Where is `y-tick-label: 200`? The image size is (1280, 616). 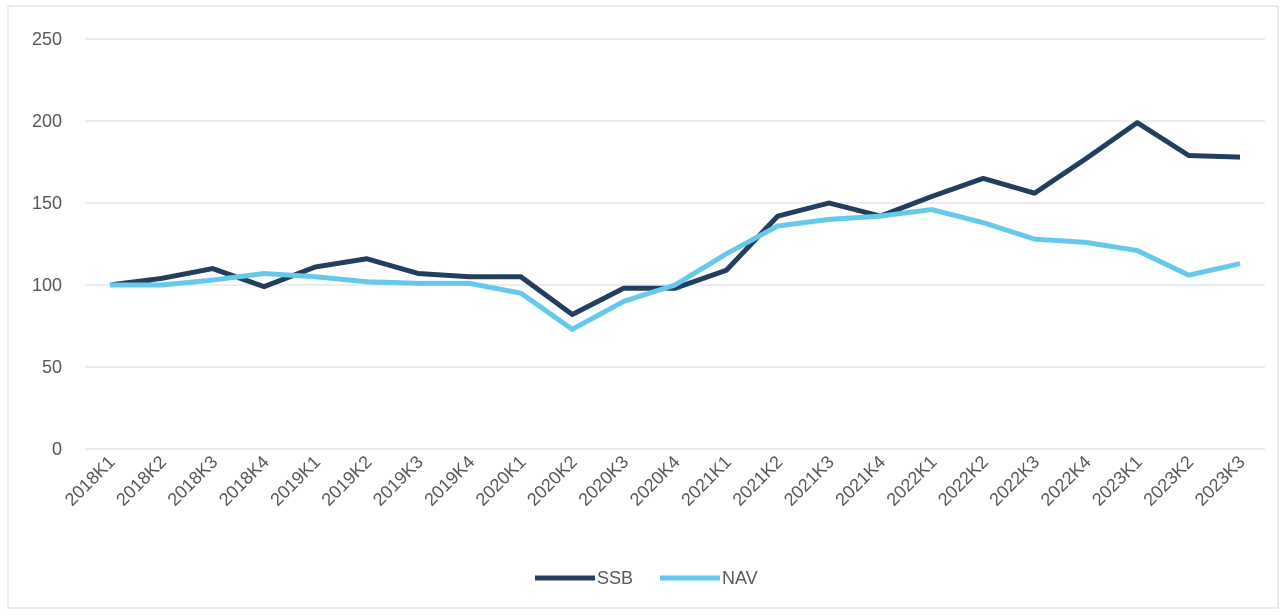 y-tick-label: 200 is located at coordinates (47, 121).